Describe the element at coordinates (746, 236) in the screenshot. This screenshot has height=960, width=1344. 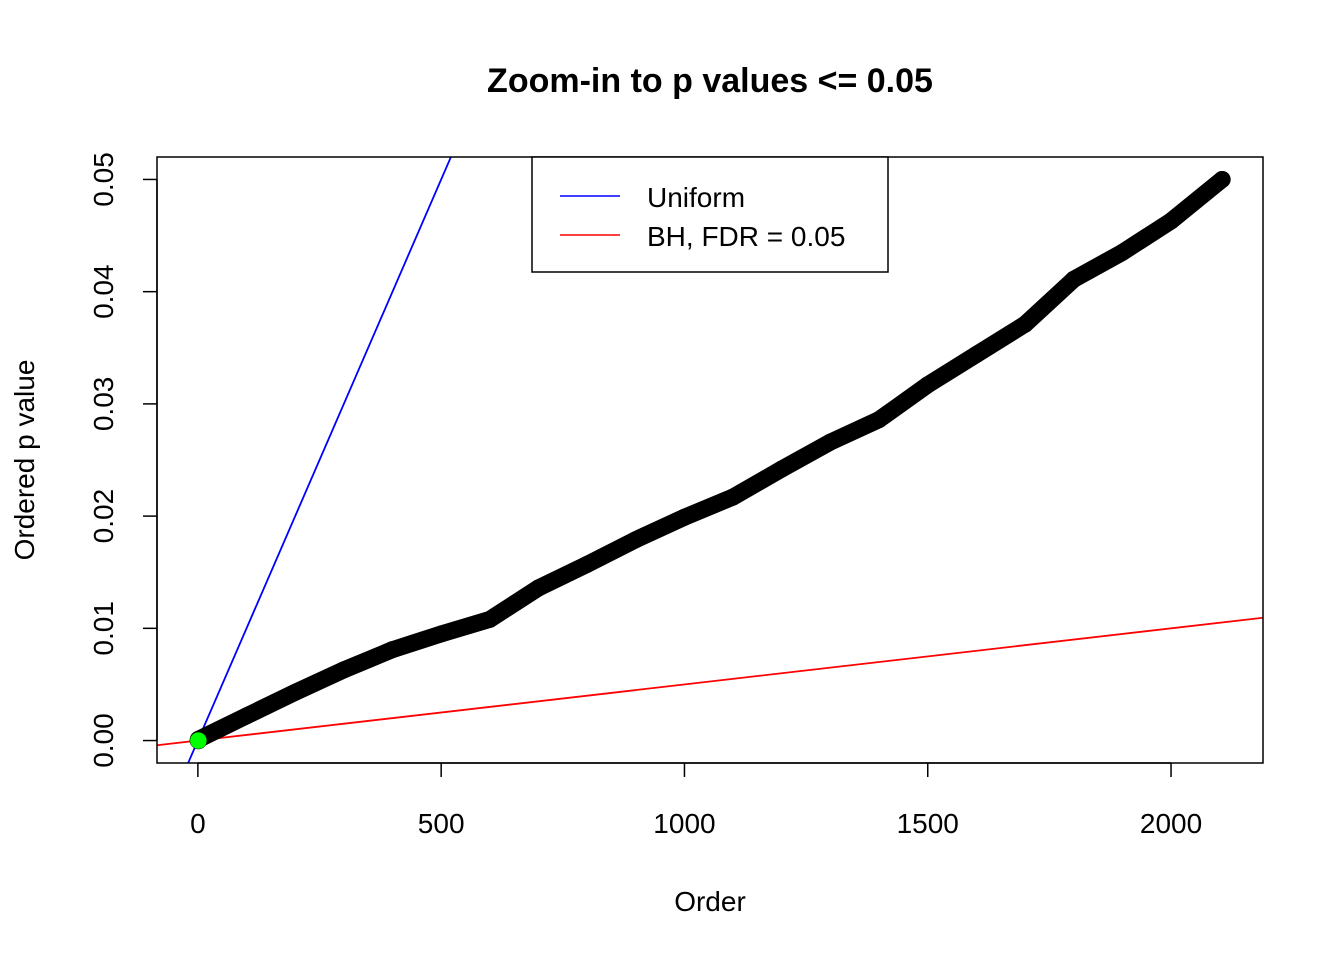
I see `legend-label-bh: BH, FDR = 0.05` at that location.